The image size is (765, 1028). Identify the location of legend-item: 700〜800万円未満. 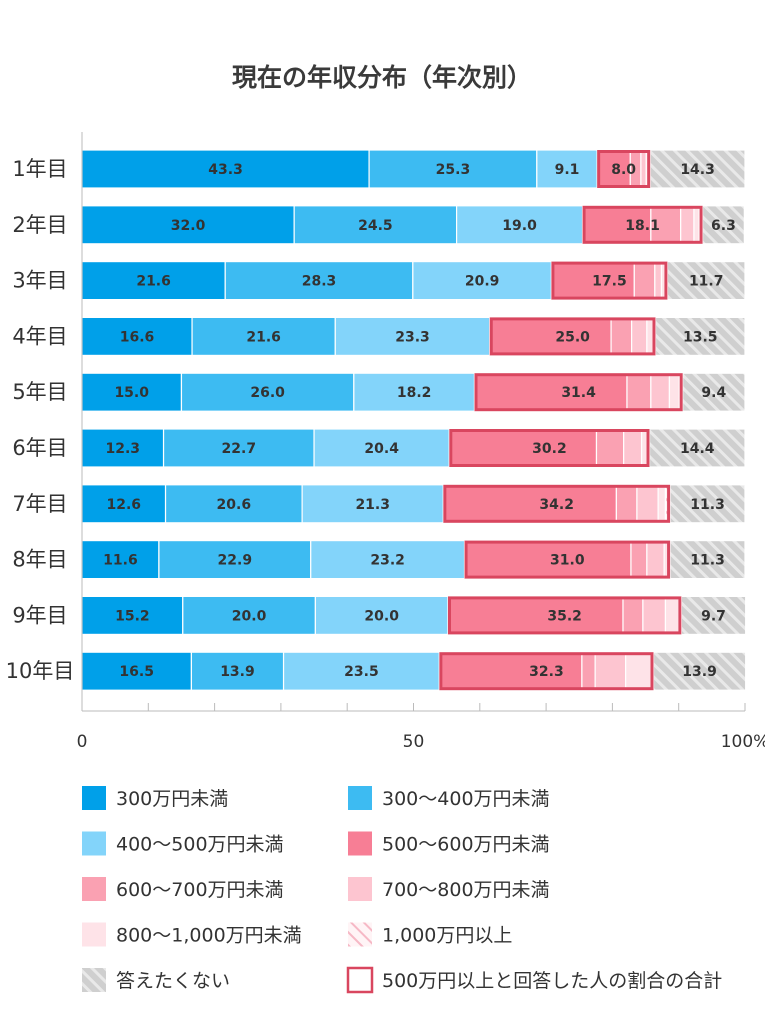
(449, 889).